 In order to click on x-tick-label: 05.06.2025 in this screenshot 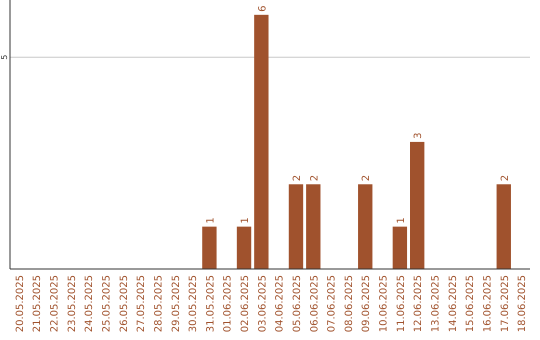, I will do `click(297, 303)`.